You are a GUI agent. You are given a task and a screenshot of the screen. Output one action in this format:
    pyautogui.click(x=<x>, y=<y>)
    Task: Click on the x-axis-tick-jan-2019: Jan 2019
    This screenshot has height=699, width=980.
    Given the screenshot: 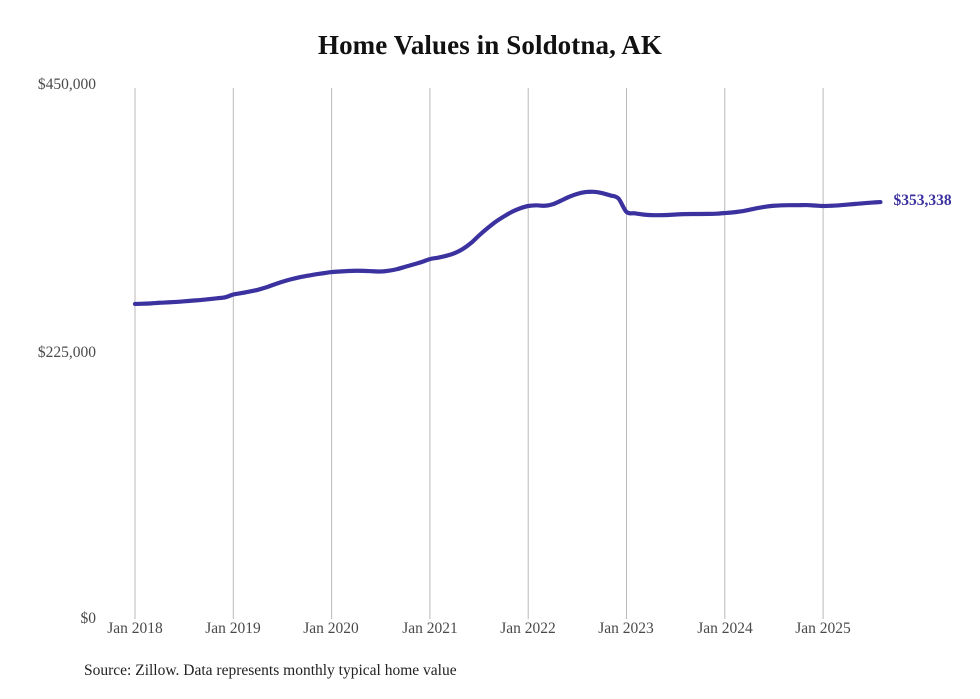 What is the action you would take?
    pyautogui.click(x=233, y=628)
    